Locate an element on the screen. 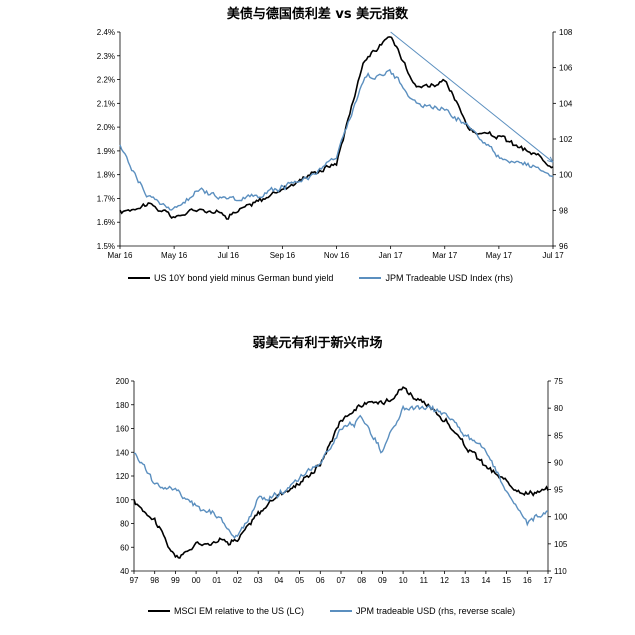 The width and height of the screenshot is (635, 635). y-tick-label-left: 2.4% is located at coordinates (106, 32).